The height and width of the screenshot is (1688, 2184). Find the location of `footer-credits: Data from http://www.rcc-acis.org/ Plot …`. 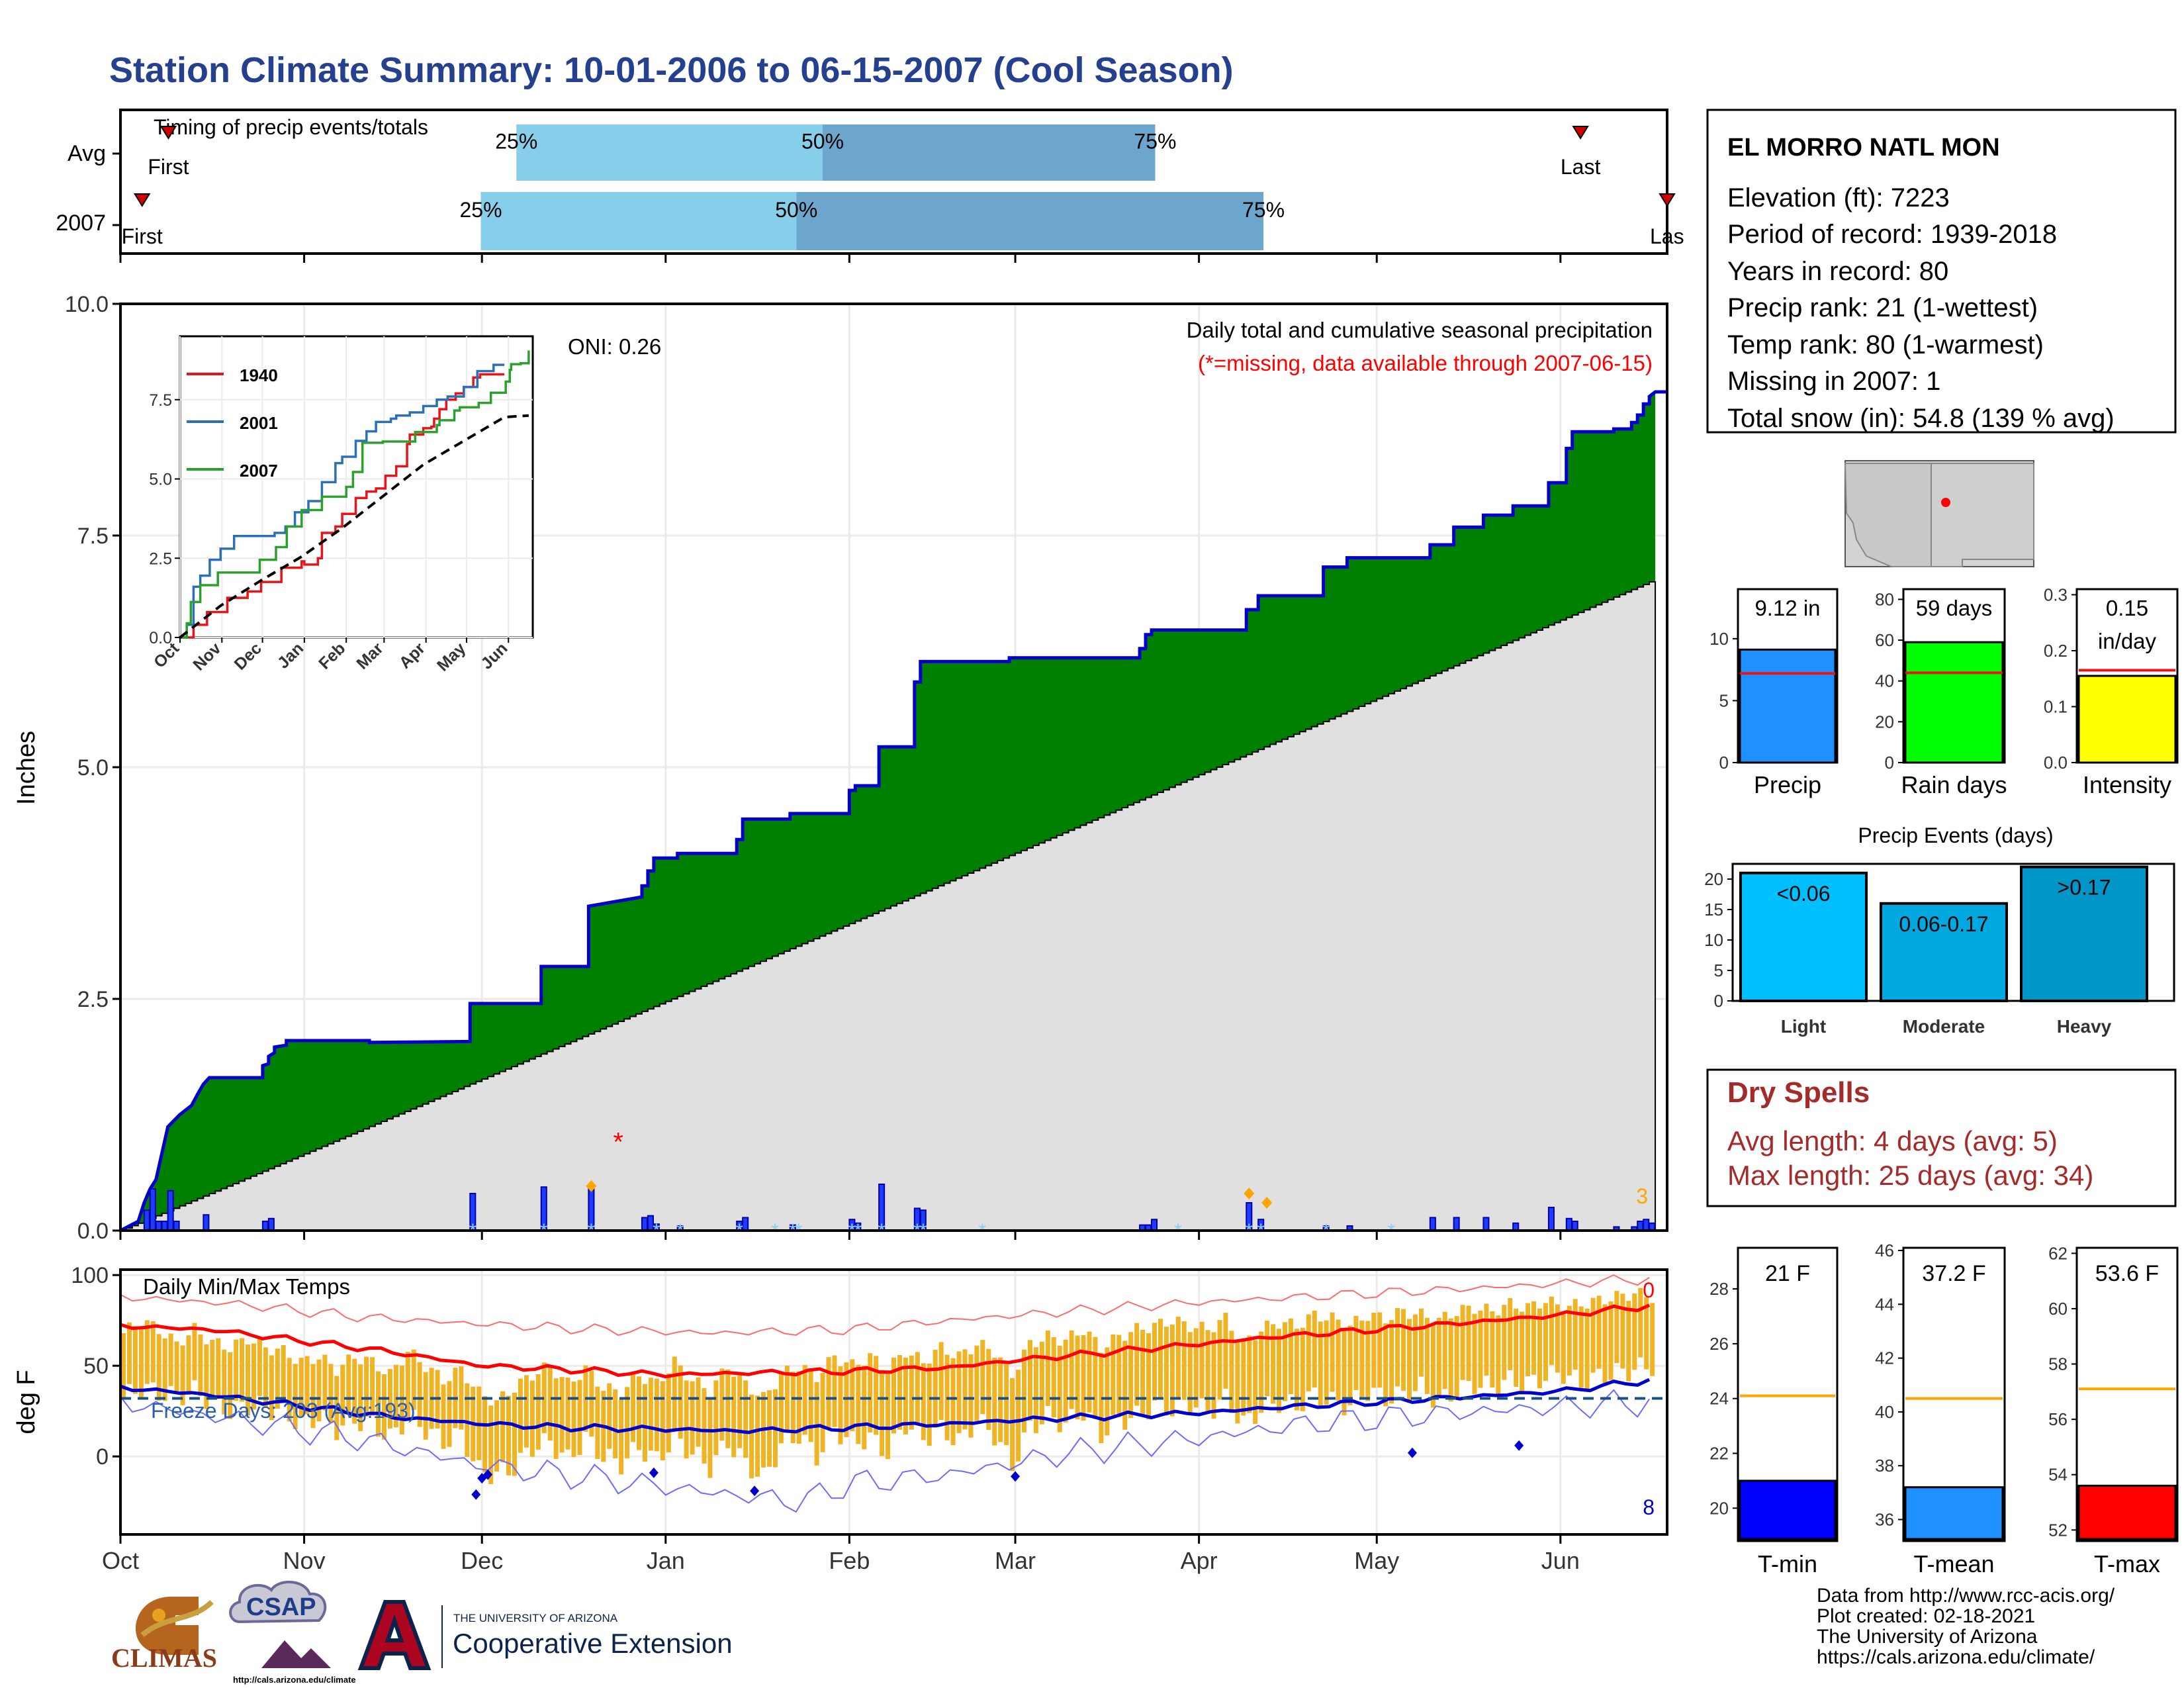

footer-credits: Data from http://www.rcc-acis.org/ Plot … is located at coordinates (1966, 1626).